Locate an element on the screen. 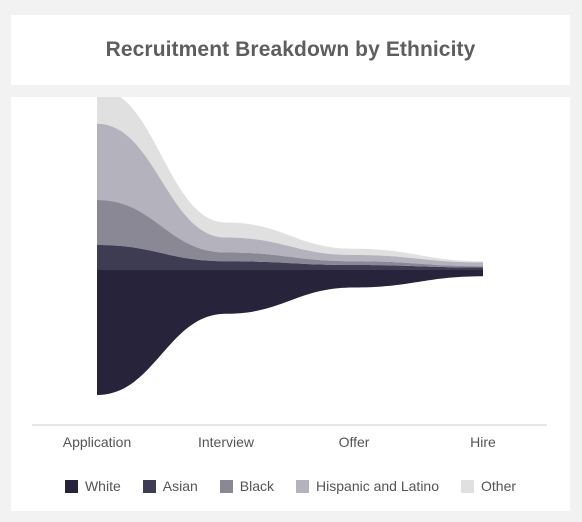  x-tick-labels: Application Interview Offer Hire is located at coordinates (279, 442).